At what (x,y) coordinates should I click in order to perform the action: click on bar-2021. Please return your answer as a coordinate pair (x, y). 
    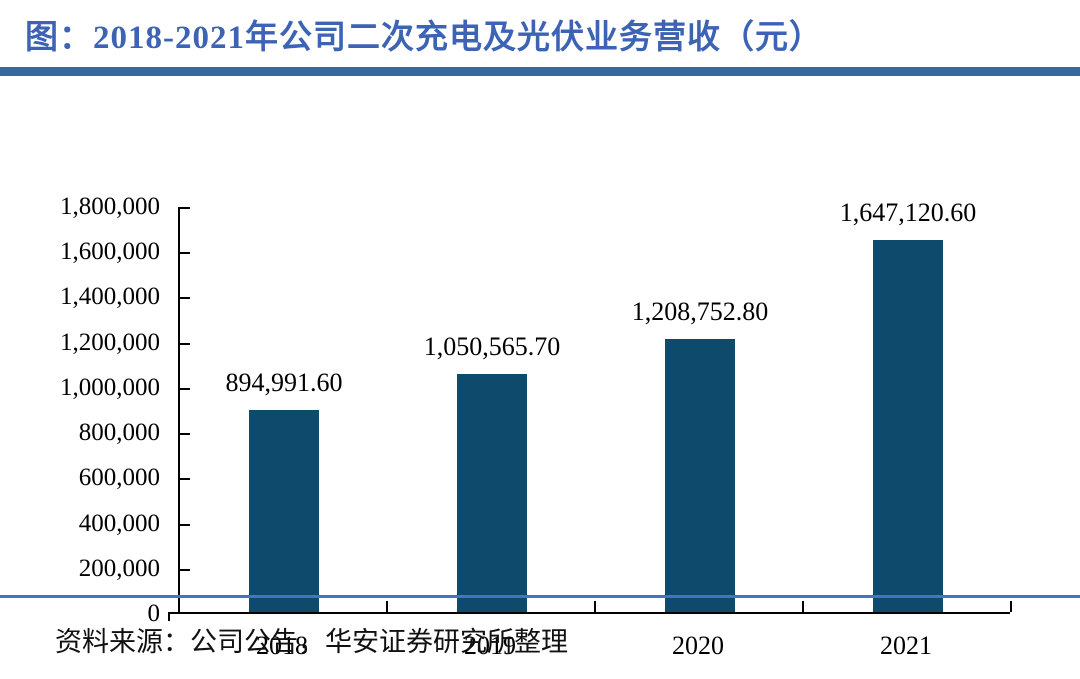
    Looking at the image, I should click on (908, 425).